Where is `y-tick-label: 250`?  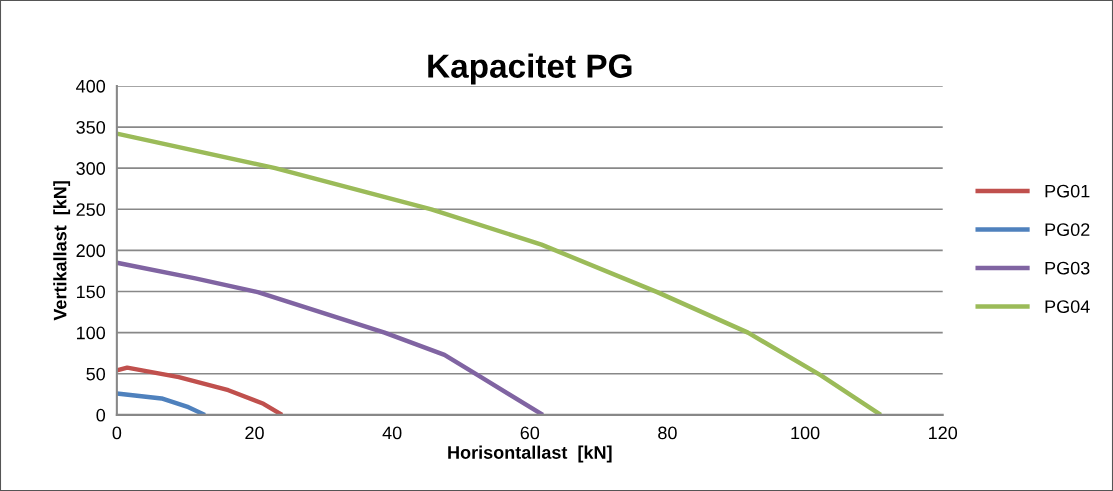
y-tick-label: 250 is located at coordinates (91, 210).